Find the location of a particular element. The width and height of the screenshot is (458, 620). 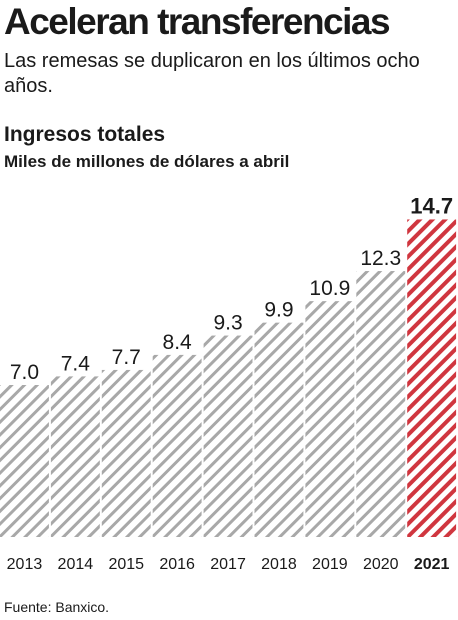

bar-value-label: 14.7 is located at coordinates (431, 205).